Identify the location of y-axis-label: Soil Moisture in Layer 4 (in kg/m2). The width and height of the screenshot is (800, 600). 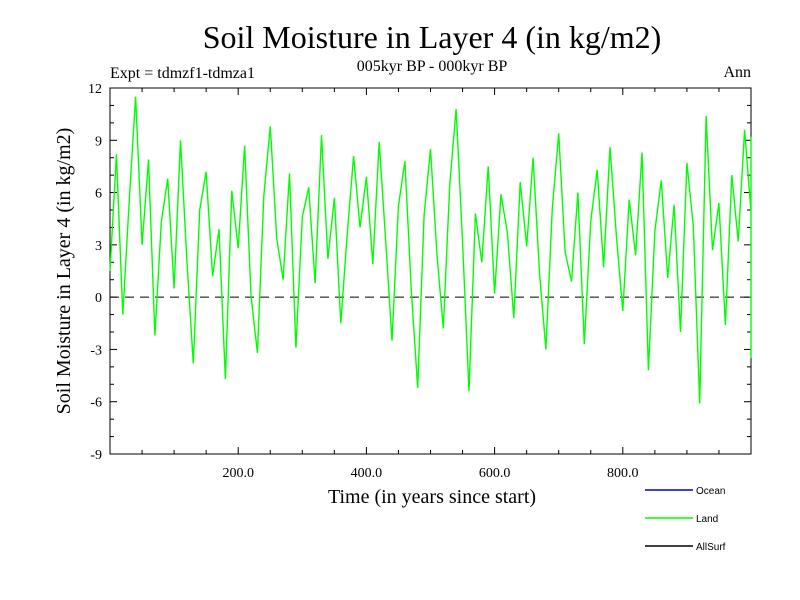
(64, 271).